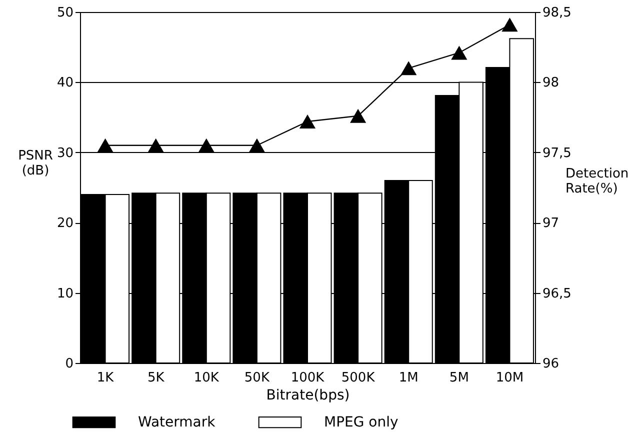 The width and height of the screenshot is (638, 439). Describe the element at coordinates (35, 163) in the screenshot. I see `y-axis-title: PSNR (dB)` at that location.